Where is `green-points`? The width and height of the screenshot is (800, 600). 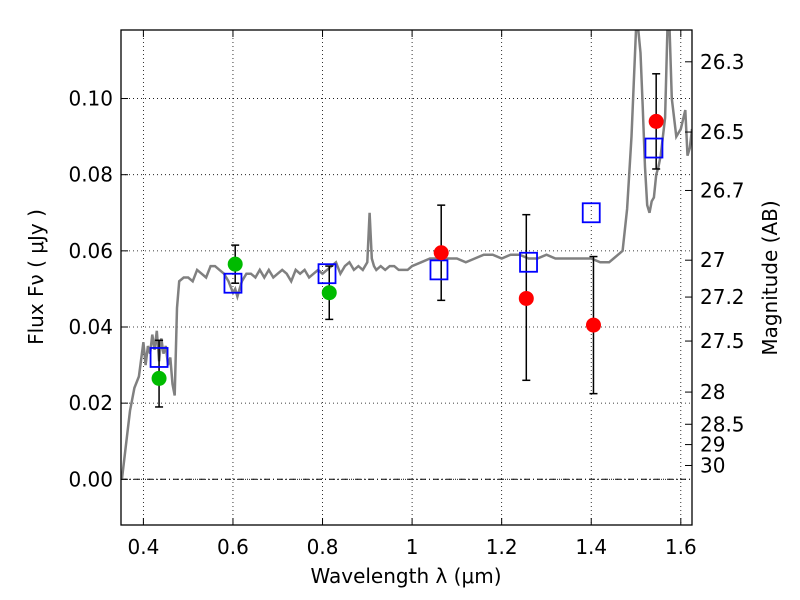 green-points is located at coordinates (244, 321).